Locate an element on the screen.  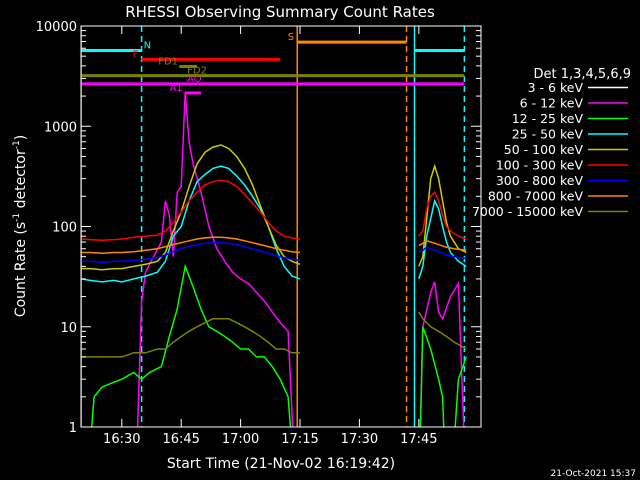
x-axis-label: Start Time (21-Nov-02 16:19:42) is located at coordinates (281, 464).